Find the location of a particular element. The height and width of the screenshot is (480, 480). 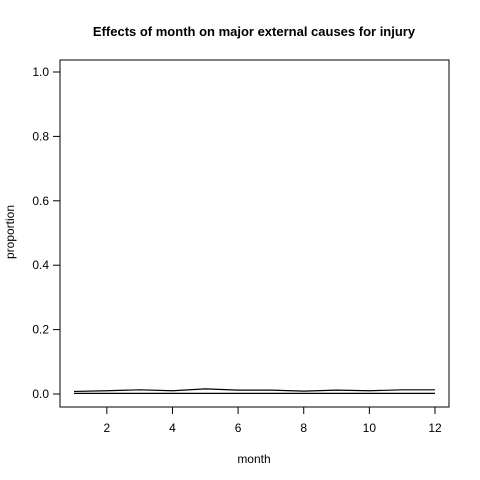

y-tick-label: 0.4 is located at coordinates (40, 265).